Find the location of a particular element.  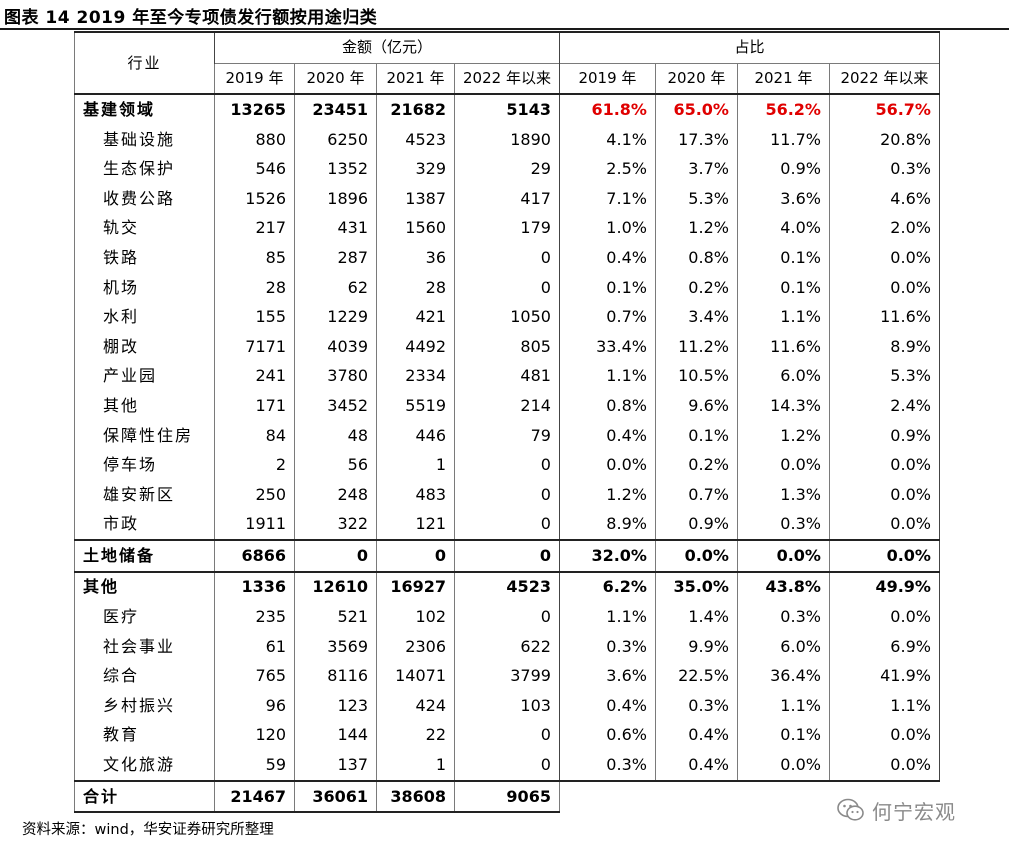

amount-cell: 217 is located at coordinates (254, 228).